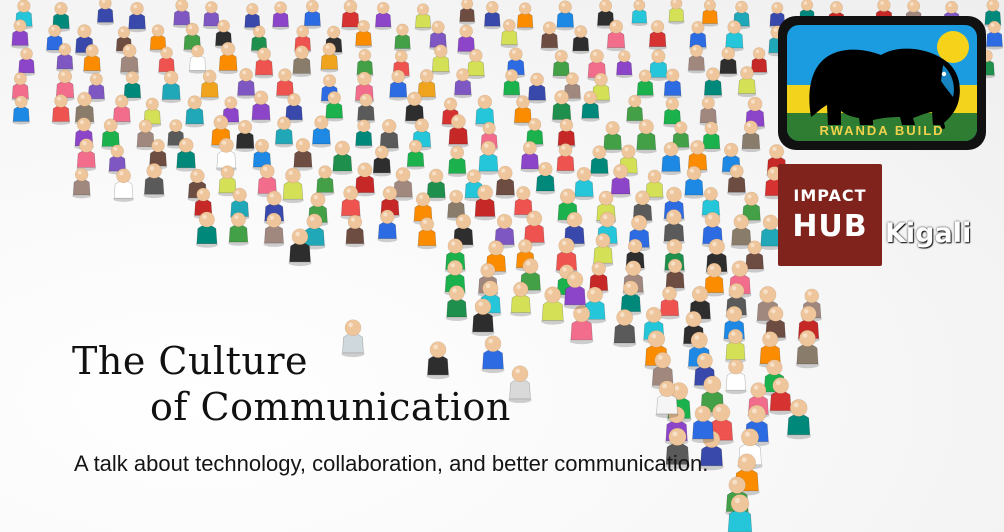 This screenshot has width=1004, height=532. Describe the element at coordinates (291, 384) in the screenshot. I see `slide-title: The Culture of Communication` at that location.